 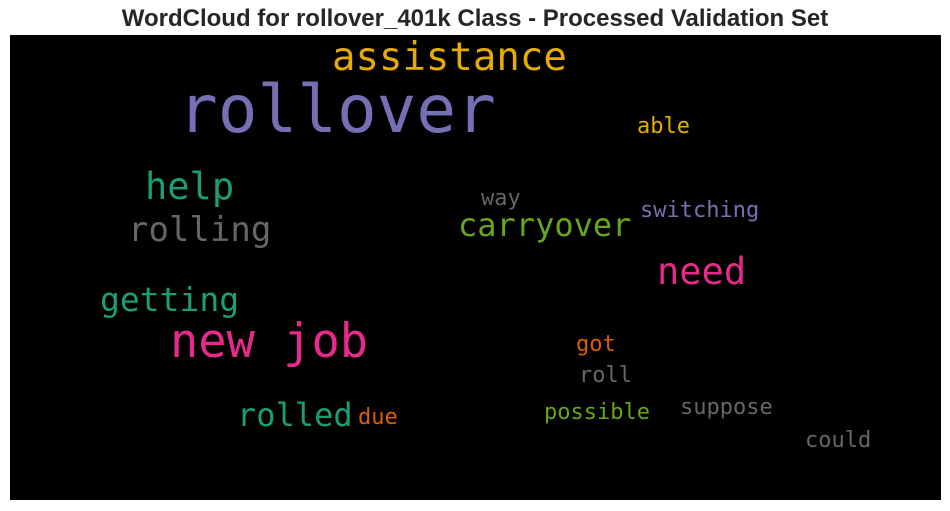 What do you see at coordinates (596, 344) in the screenshot?
I see `word-got: got` at bounding box center [596, 344].